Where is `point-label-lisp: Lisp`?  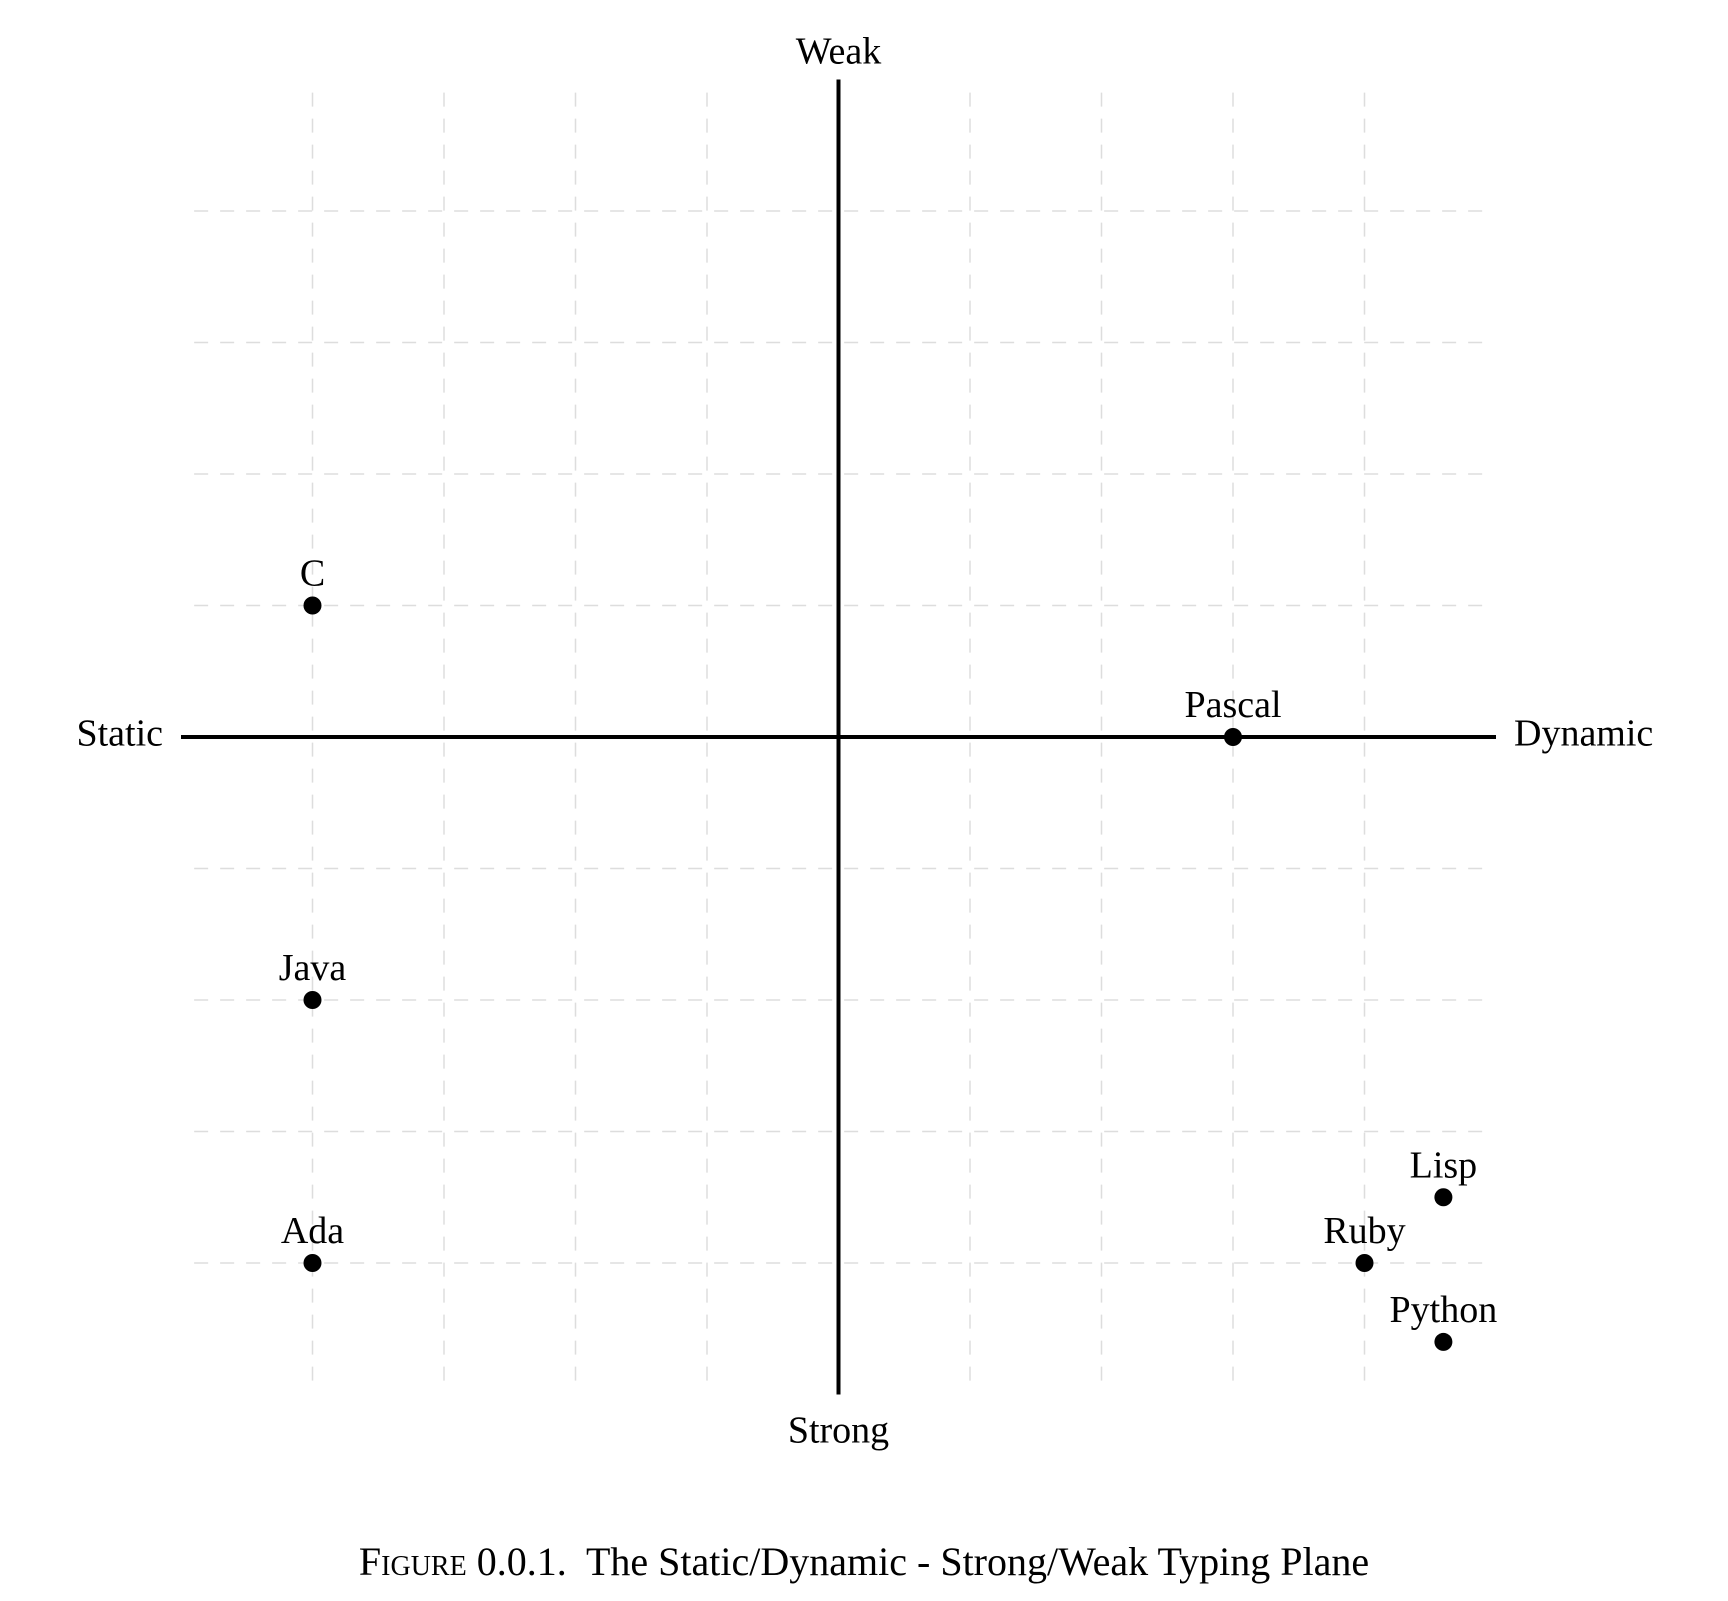
point-label-lisp: Lisp is located at coordinates (1444, 1165).